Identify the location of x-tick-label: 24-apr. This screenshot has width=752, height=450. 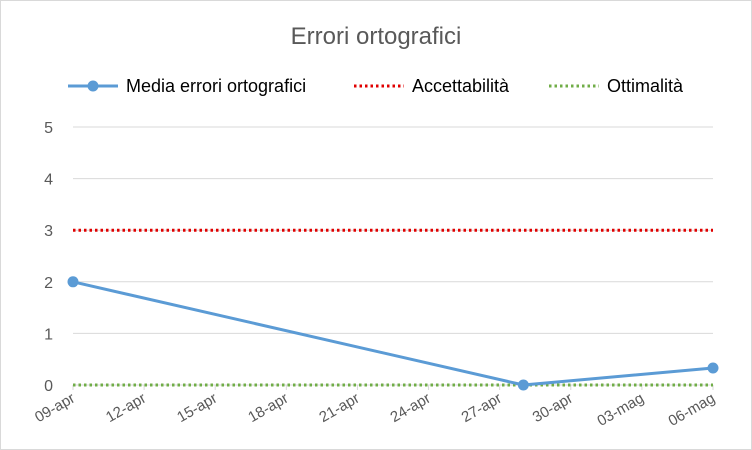
(411, 408).